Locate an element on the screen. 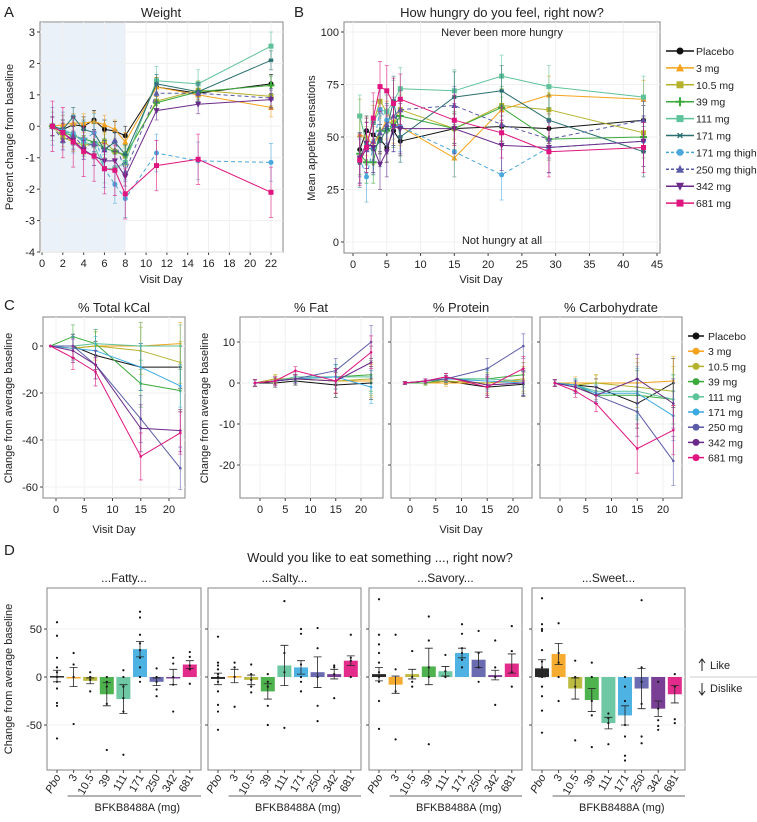 This screenshot has width=757, height=822. chart-d3-category-label: 10.5 is located at coordinates (408, 785).